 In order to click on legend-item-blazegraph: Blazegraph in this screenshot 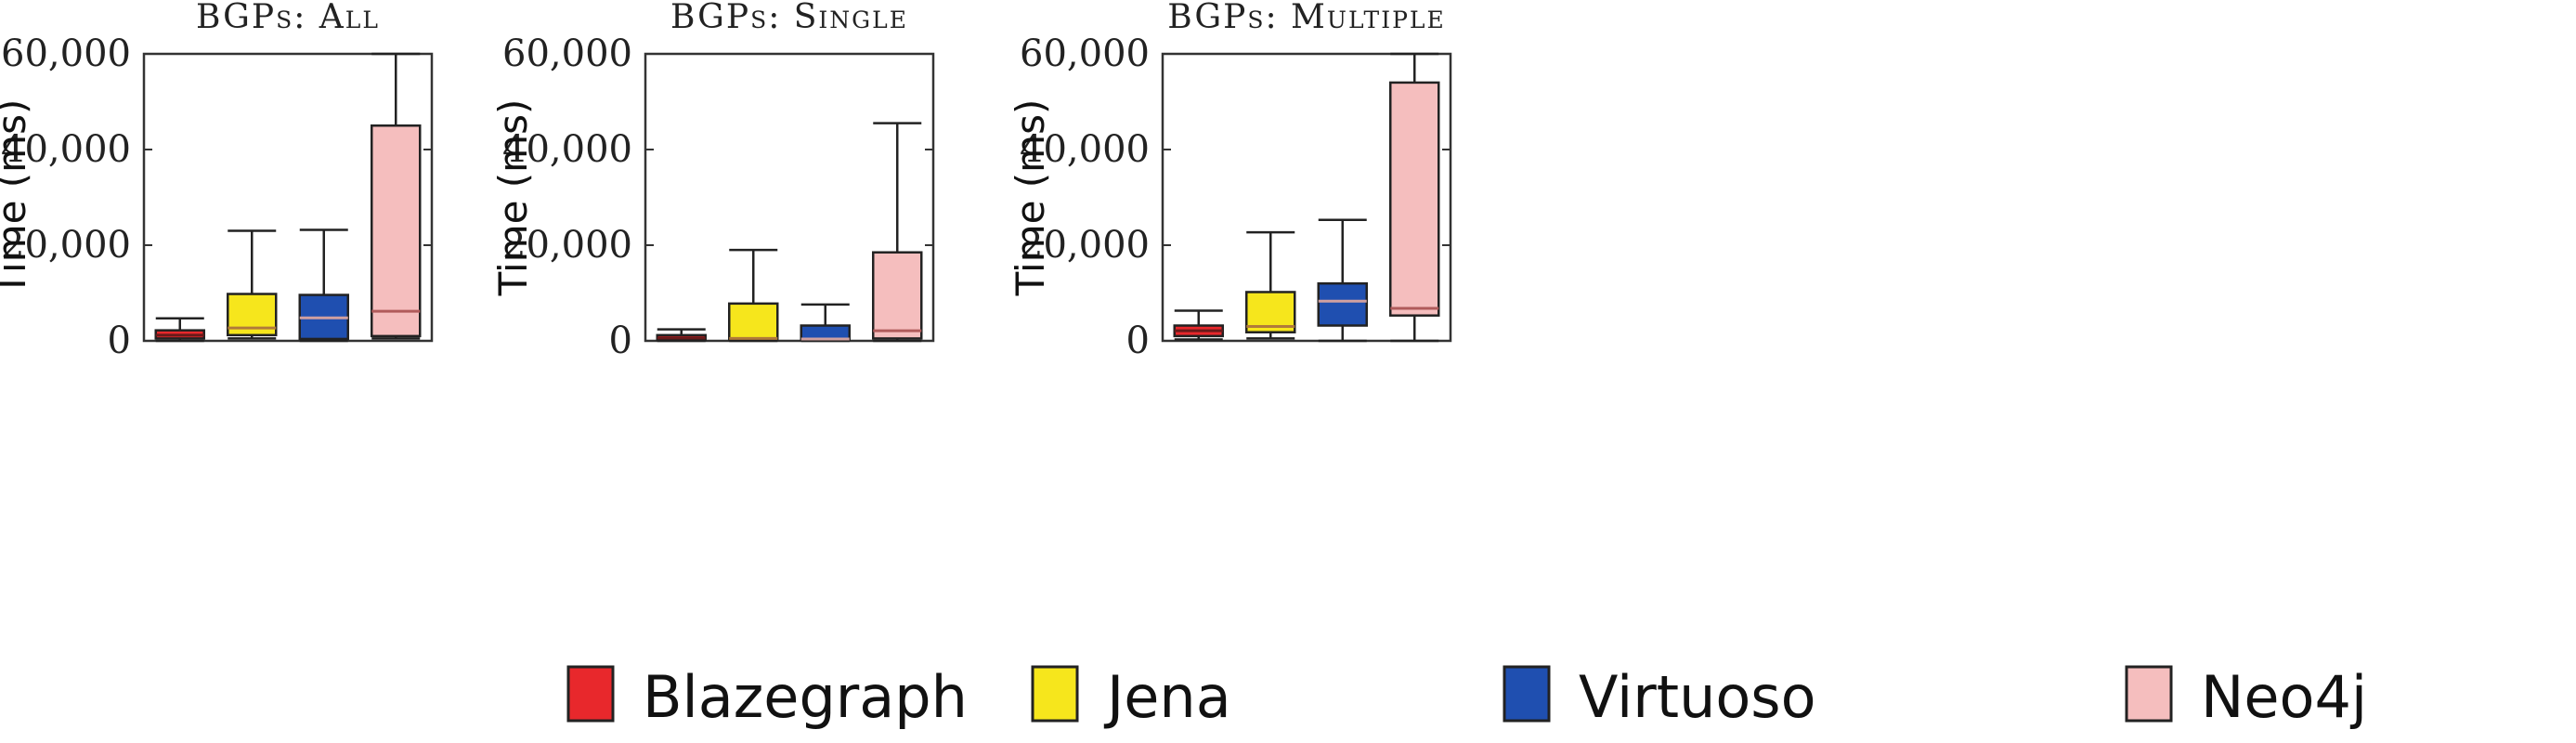, I will do `click(767, 697)`.